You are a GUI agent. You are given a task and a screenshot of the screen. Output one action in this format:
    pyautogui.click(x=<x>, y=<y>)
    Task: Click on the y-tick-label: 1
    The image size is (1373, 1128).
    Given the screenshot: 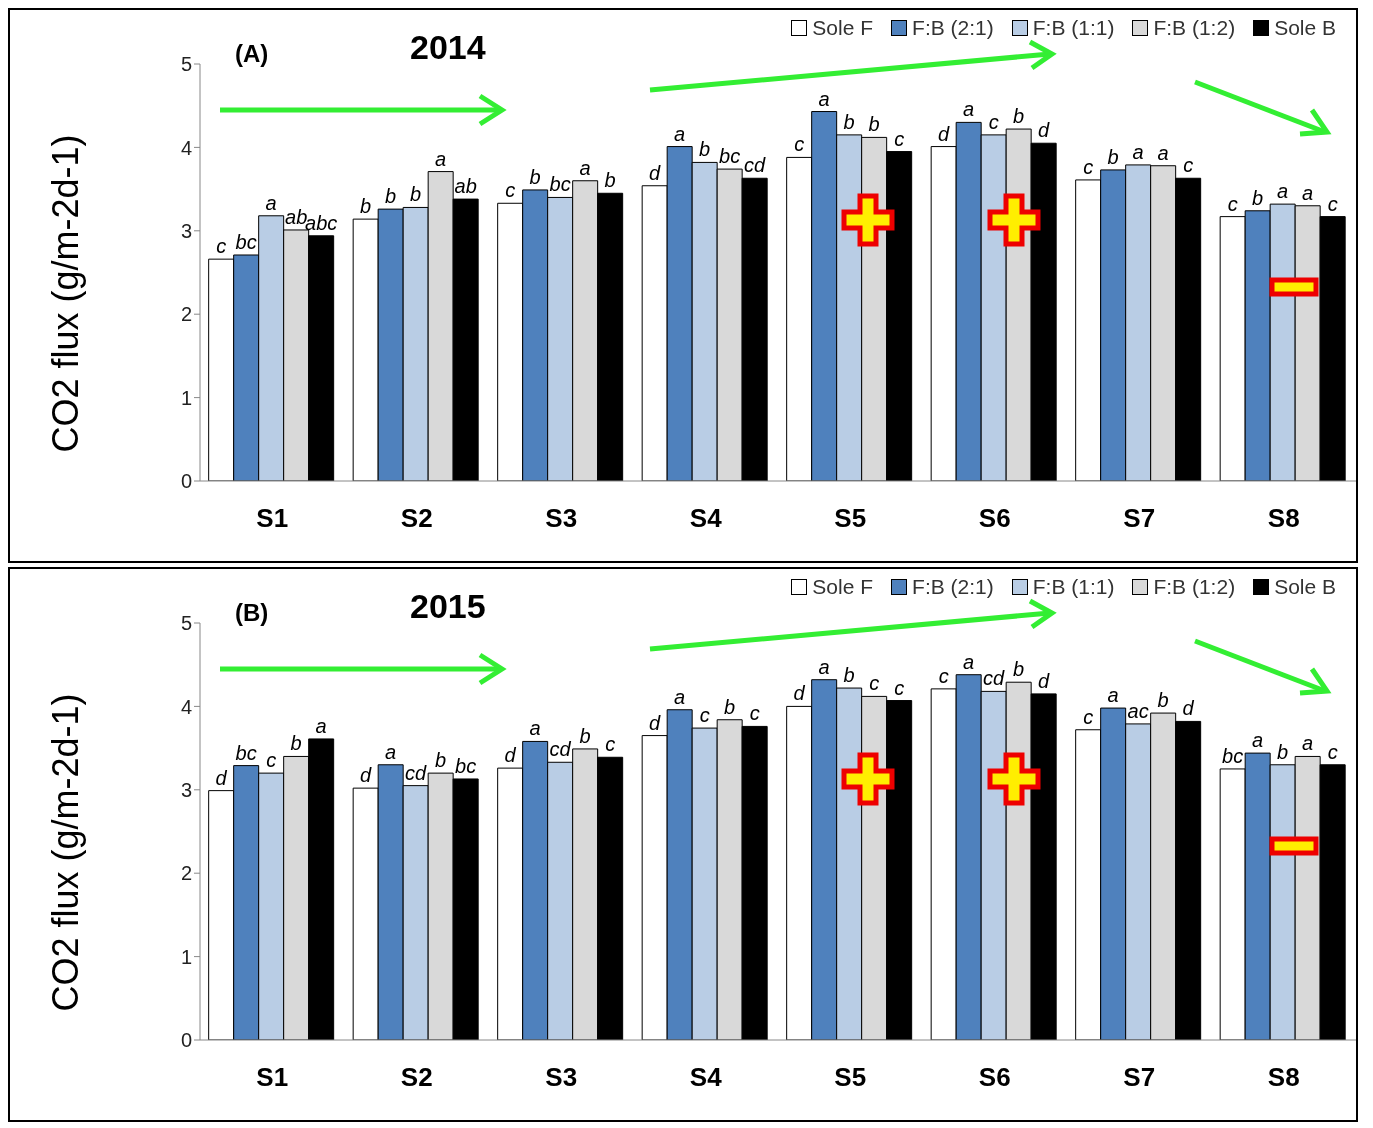 What is the action you would take?
    pyautogui.click(x=186, y=956)
    